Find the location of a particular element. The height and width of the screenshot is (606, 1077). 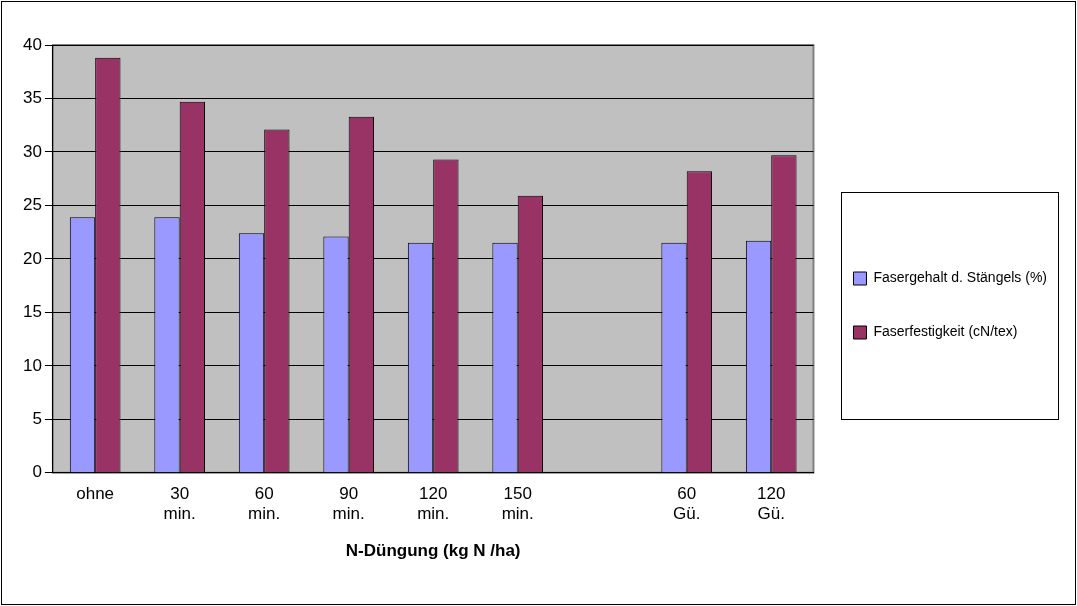

y-tick-label: 40 is located at coordinates (32, 44).